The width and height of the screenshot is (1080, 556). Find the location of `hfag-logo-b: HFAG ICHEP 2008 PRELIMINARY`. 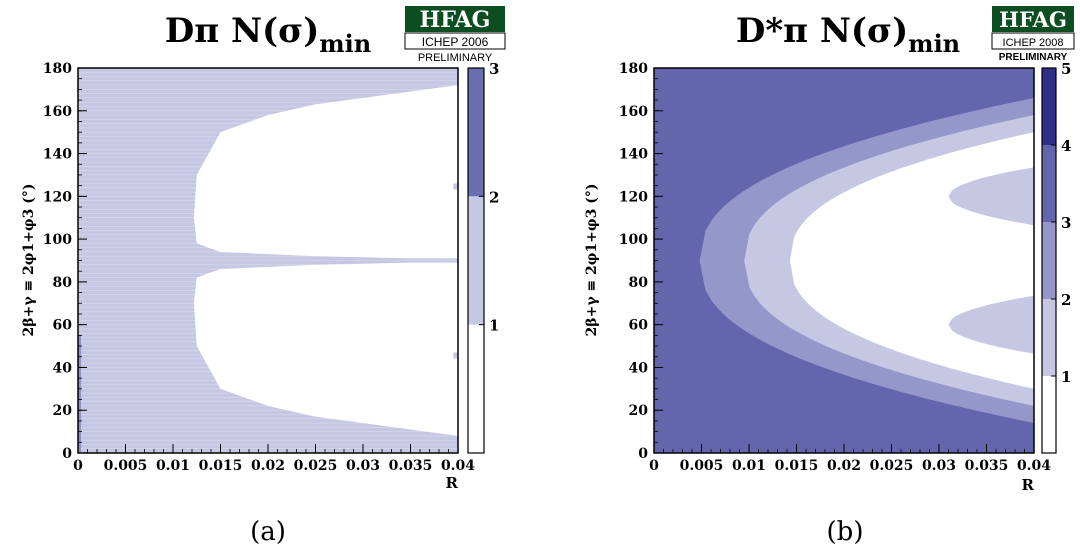

hfag-logo-b: HFAG ICHEP 2008 PRELIMINARY is located at coordinates (1033, 34).